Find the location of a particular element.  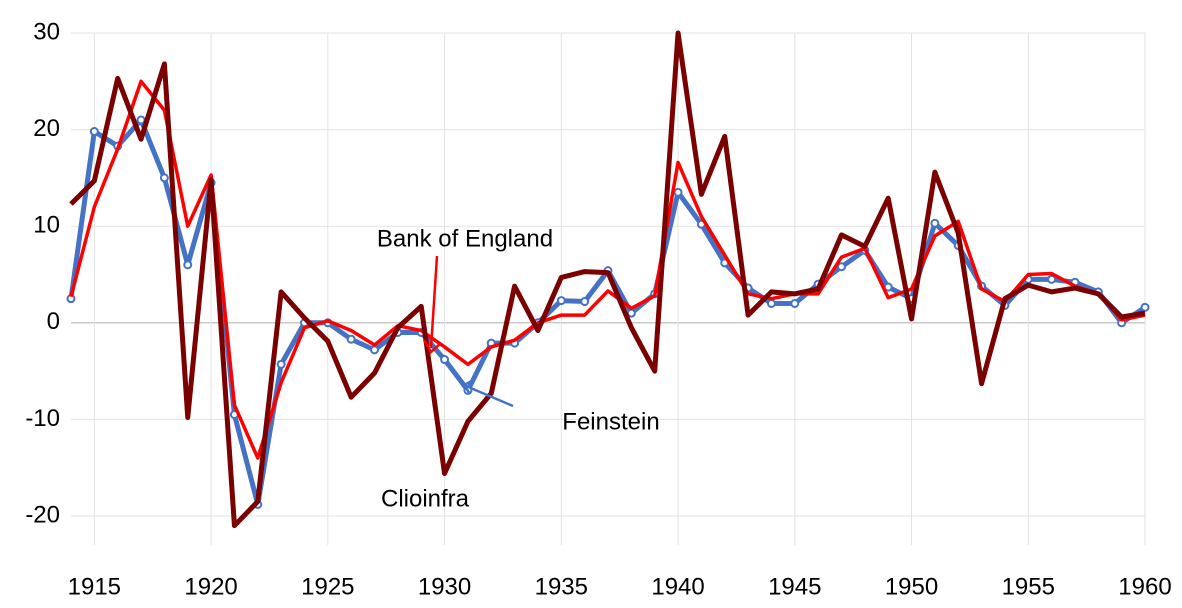

x-tick-label: 1920 is located at coordinates (210, 586).